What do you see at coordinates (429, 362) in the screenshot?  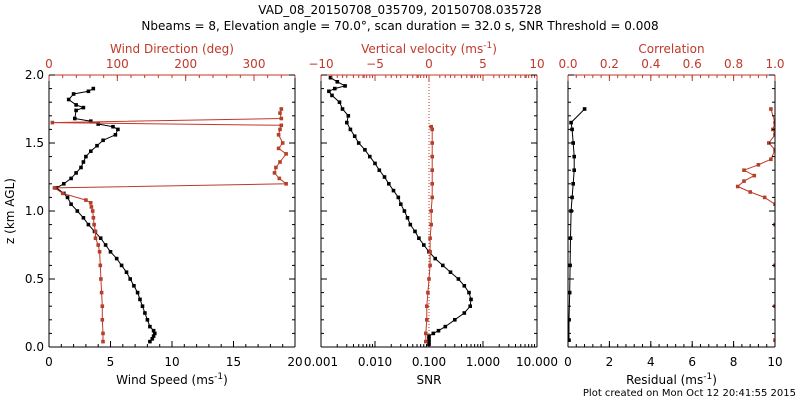 I see `bottom-tick-label: 0.100` at bounding box center [429, 362].